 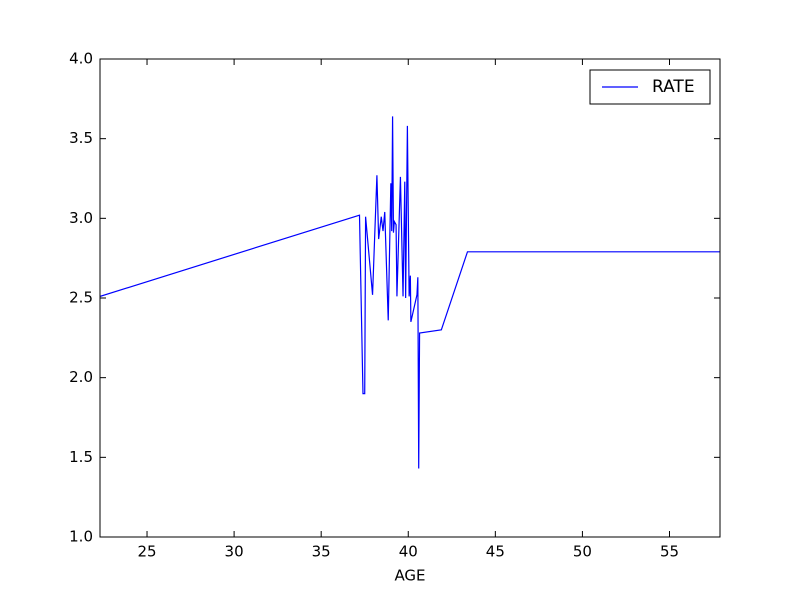 What do you see at coordinates (81, 457) in the screenshot?
I see `y-tick-label: 1.5` at bounding box center [81, 457].